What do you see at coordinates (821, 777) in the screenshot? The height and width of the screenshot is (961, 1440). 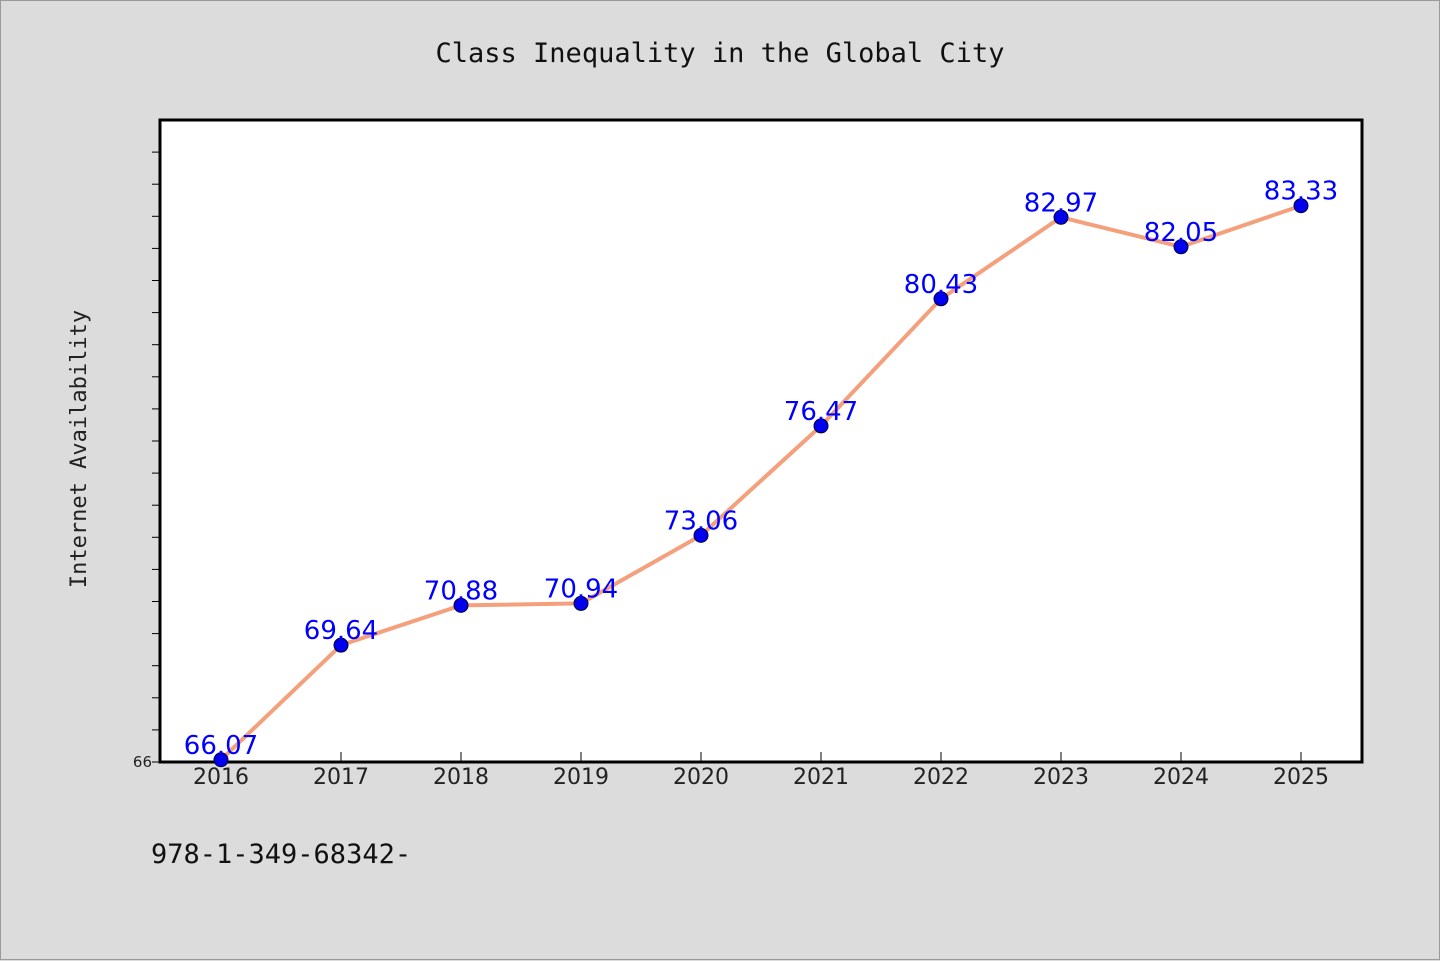 I see `x-tick-label: 2021` at bounding box center [821, 777].